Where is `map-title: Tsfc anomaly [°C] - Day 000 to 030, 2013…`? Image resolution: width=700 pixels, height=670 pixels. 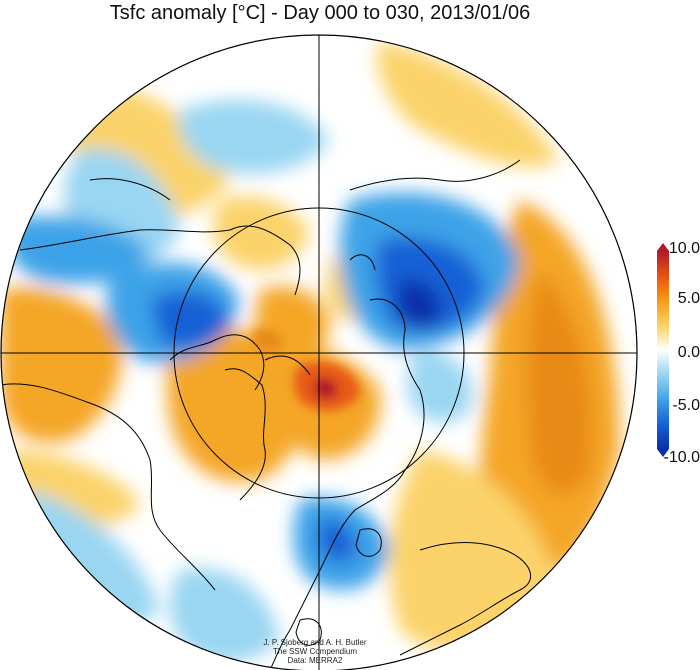
map-title: Tsfc anomaly [°C] - Day 000 to 030, 2013… is located at coordinates (320, 13).